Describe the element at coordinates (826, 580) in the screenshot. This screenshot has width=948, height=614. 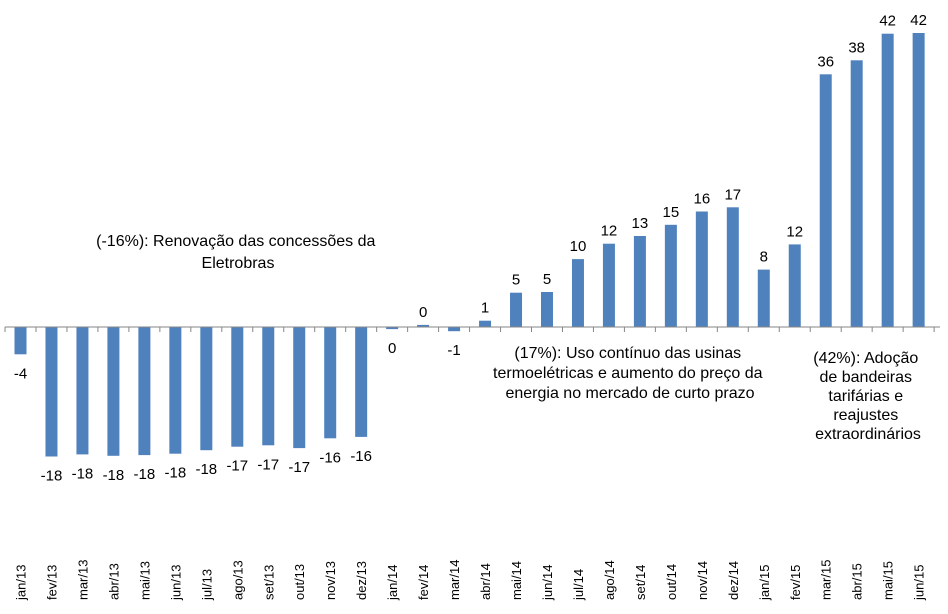
I see `x-tick-label: mar/15` at that location.